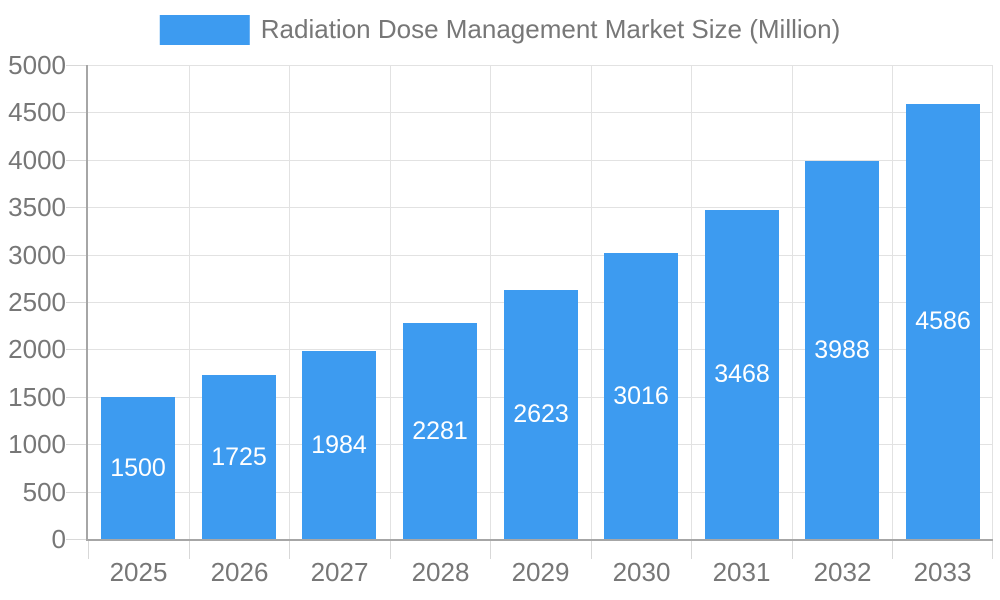 This screenshot has height=600, width=1000. I want to click on x-tick-label: 2030, so click(641, 572).